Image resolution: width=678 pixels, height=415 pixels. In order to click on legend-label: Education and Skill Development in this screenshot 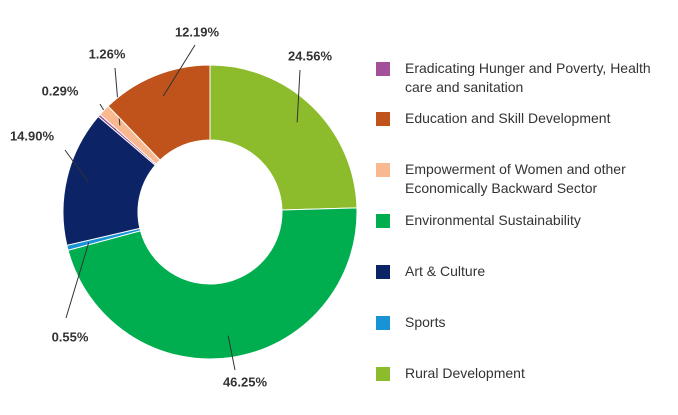, I will do `click(508, 118)`.